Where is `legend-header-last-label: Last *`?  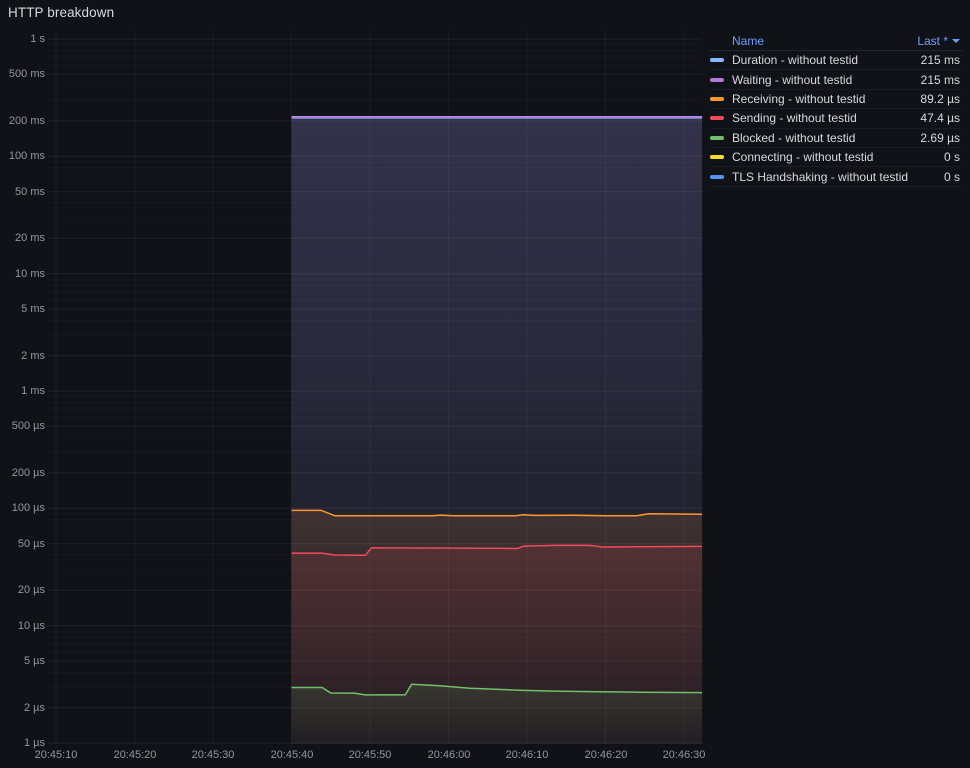 legend-header-last-label: Last * is located at coordinates (932, 41).